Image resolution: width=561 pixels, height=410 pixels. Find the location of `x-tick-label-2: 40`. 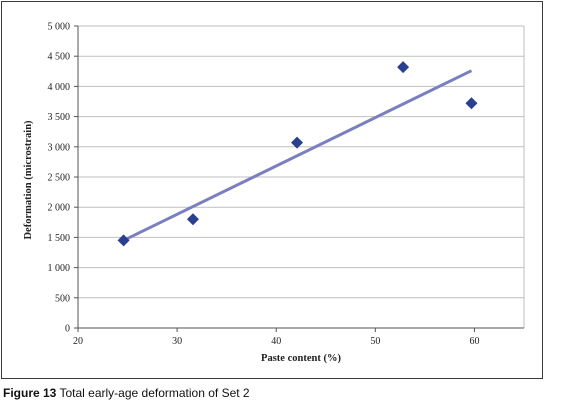

x-tick-label-2: 40 is located at coordinates (276, 341).